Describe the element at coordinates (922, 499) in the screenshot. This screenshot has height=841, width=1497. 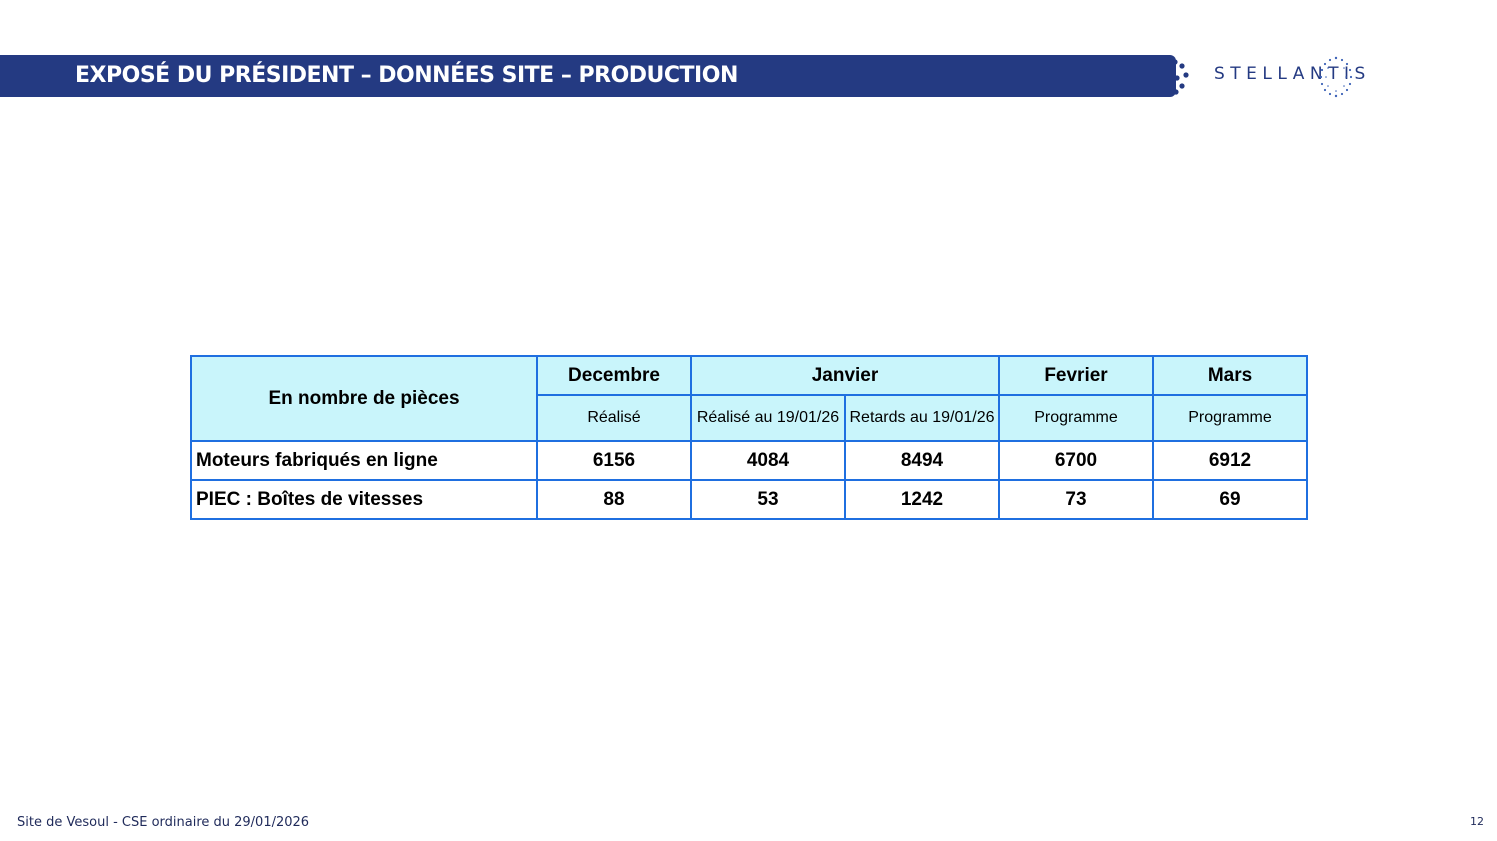
I see `table-cell: 1242` at that location.